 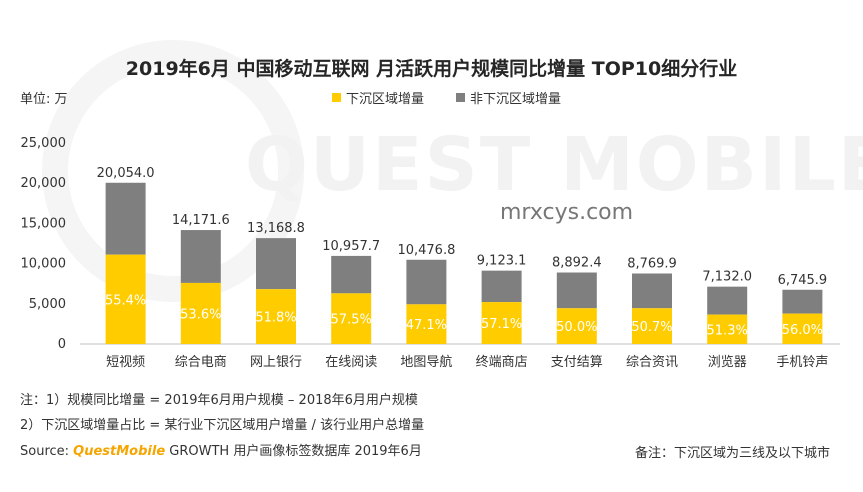 I want to click on category-label: 手机铃声, so click(x=802, y=362).